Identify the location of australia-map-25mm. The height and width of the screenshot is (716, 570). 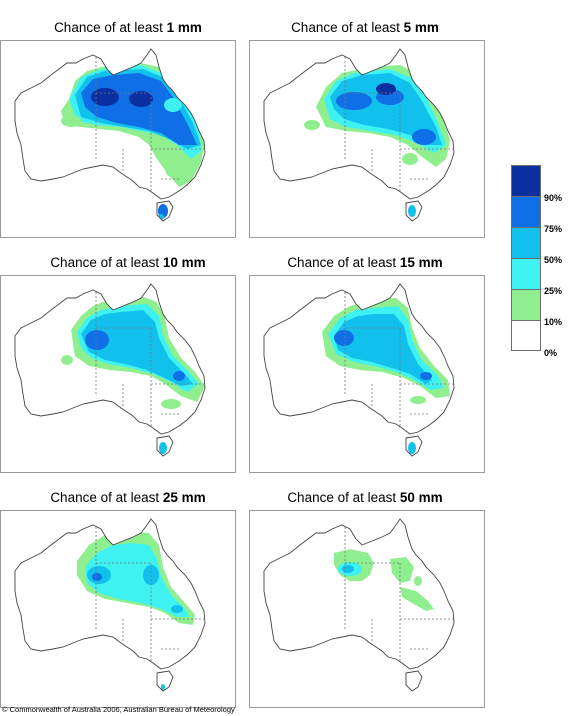
(110, 605).